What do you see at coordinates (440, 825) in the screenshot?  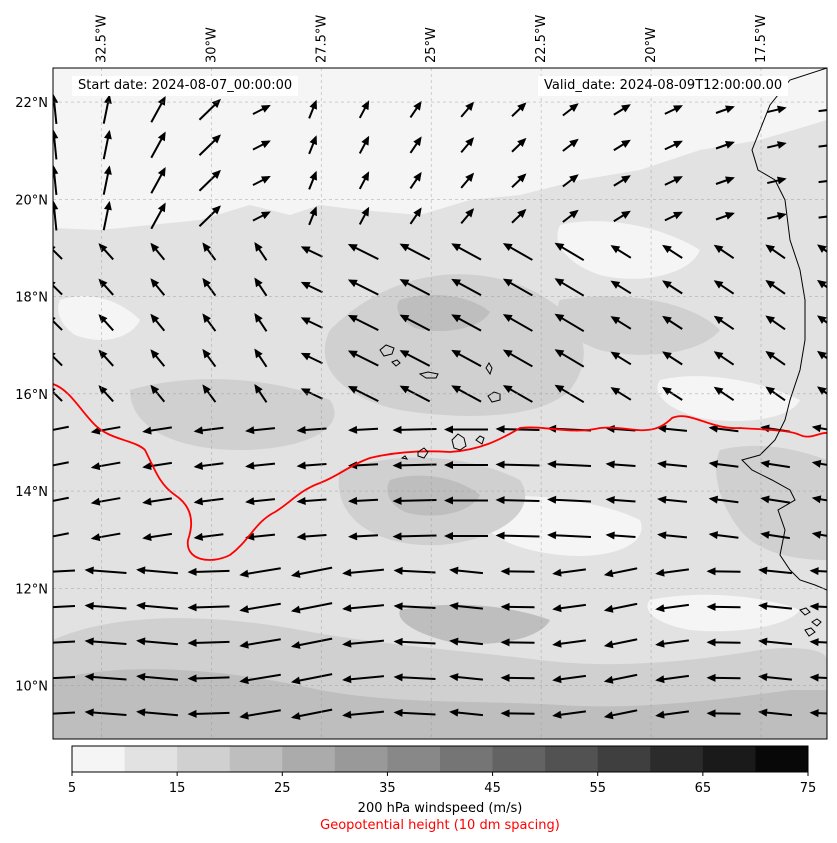 I see `colorbar-subtitle: Geopotential height (10 dm spacing)` at bounding box center [440, 825].